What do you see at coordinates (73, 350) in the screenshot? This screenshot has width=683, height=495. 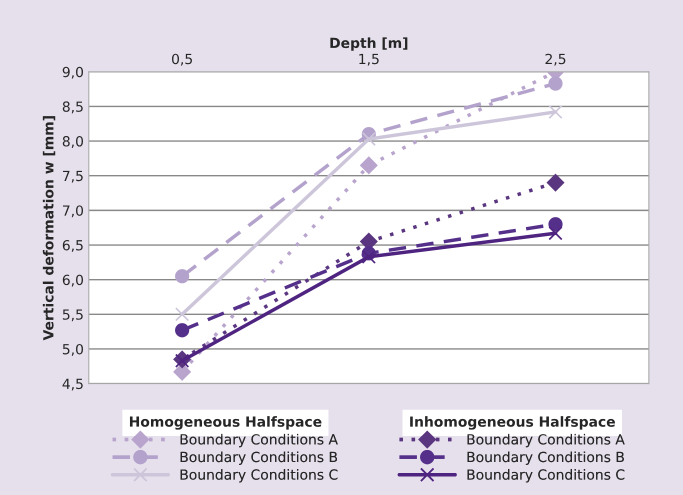 I see `y-tick-label: 5,0` at bounding box center [73, 350].